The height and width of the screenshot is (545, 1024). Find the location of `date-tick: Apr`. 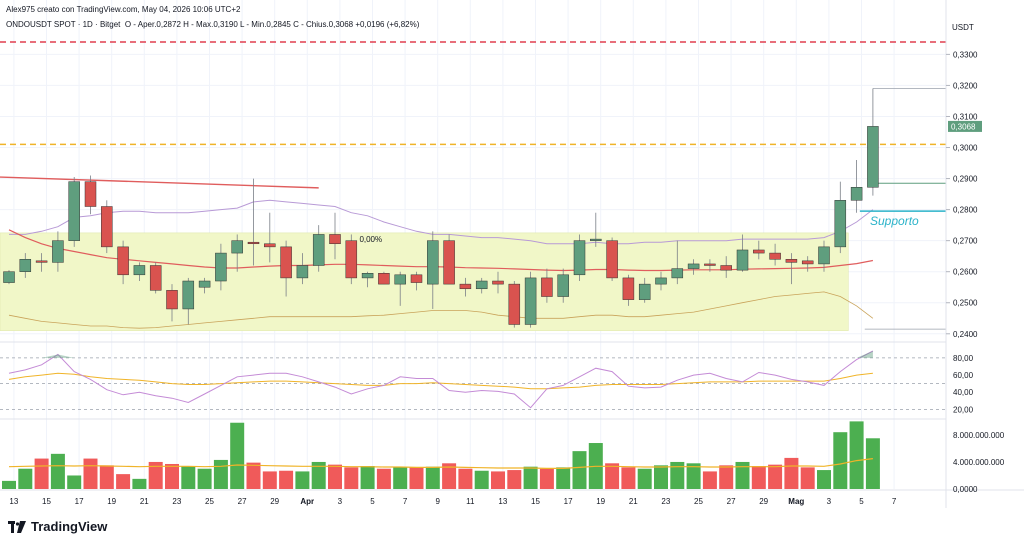

date-tick: Apr is located at coordinates (307, 501).